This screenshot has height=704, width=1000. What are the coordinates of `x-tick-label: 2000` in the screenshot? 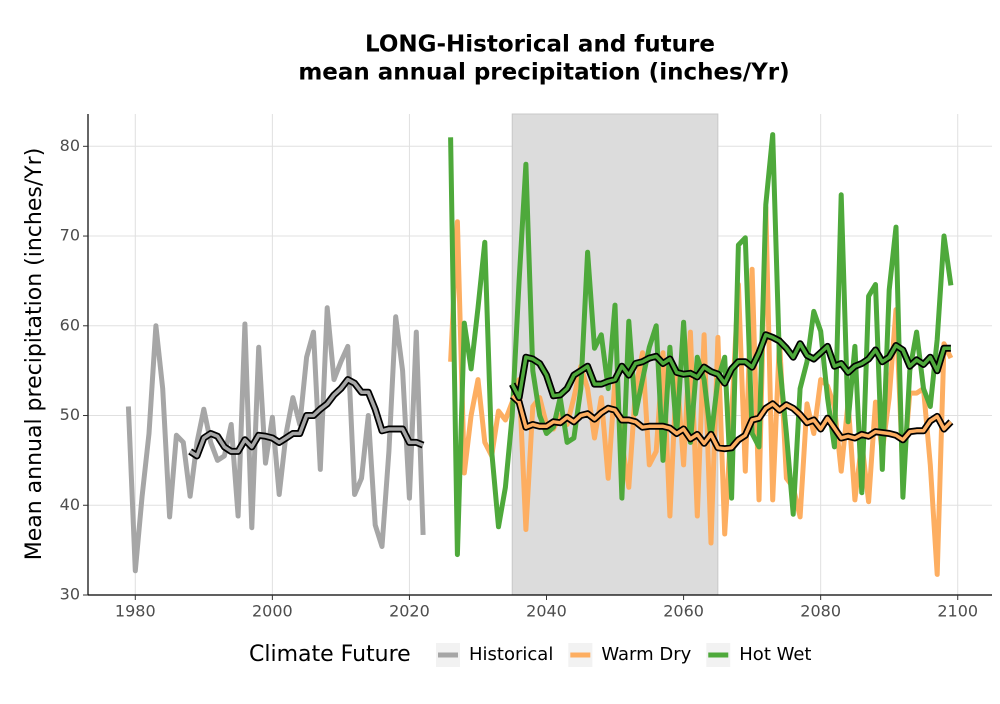 It's located at (272, 611).